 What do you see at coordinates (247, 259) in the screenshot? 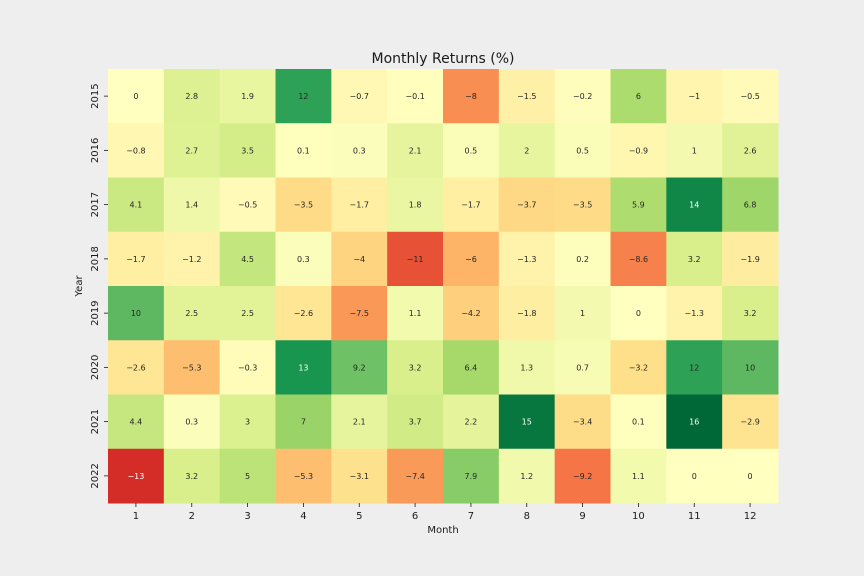
I see `heatmap-cell-value: 4.5` at bounding box center [247, 259].